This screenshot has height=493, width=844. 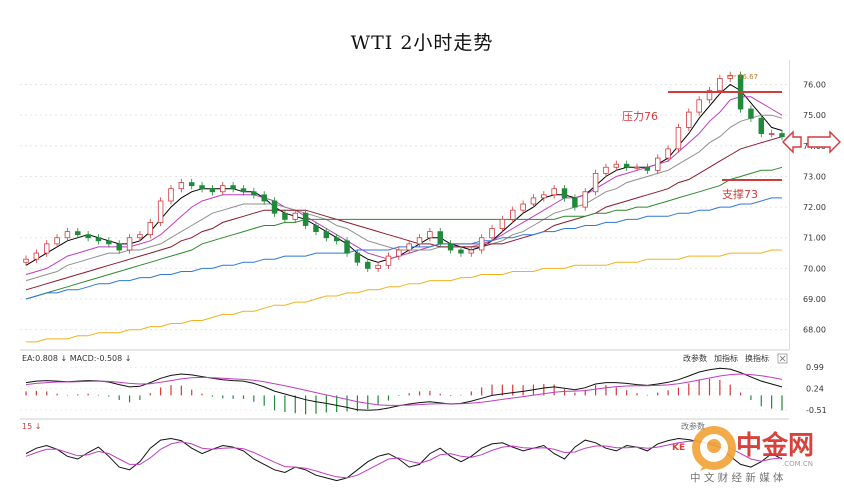 I want to click on macd-change-params-button: 改参数, so click(x=695, y=358).